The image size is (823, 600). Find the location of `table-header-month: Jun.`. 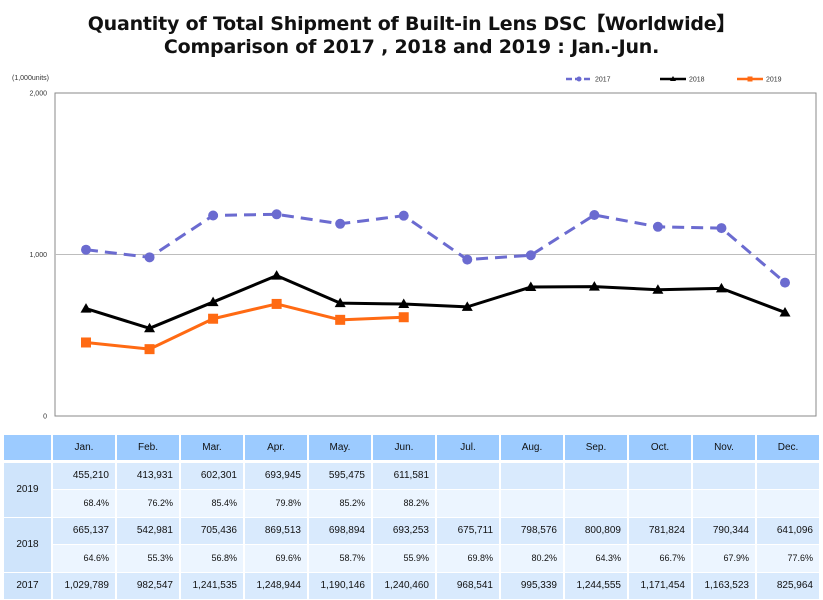

table-header-month: Jun. is located at coordinates (404, 449).